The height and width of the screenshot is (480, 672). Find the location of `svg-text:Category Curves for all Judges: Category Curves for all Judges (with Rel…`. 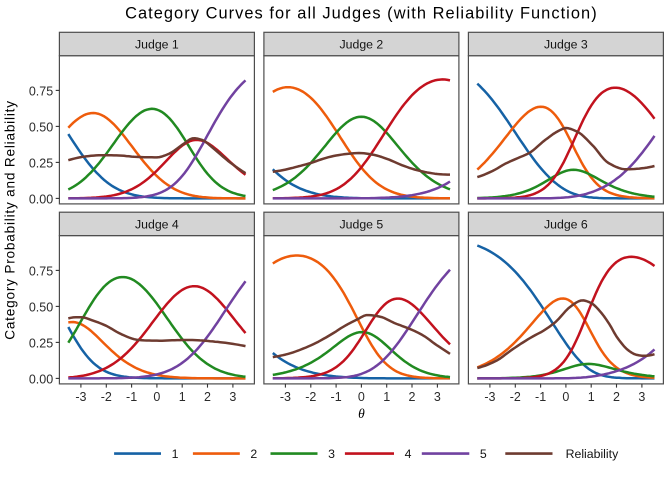

svg-text:Category Curves for all Judges: Category Curves for all Judges (with Rel… is located at coordinates (361, 13).